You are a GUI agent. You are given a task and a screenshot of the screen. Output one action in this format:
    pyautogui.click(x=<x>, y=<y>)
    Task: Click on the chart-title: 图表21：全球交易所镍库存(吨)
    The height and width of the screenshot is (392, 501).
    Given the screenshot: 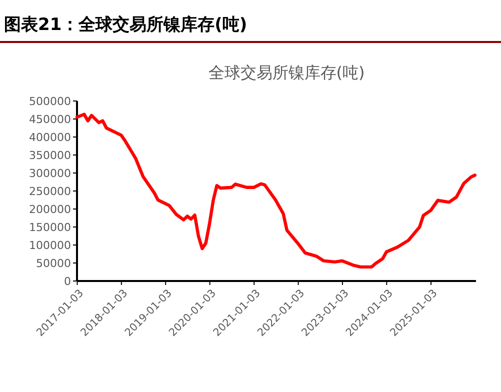 What is the action you would take?
    pyautogui.click(x=126, y=25)
    